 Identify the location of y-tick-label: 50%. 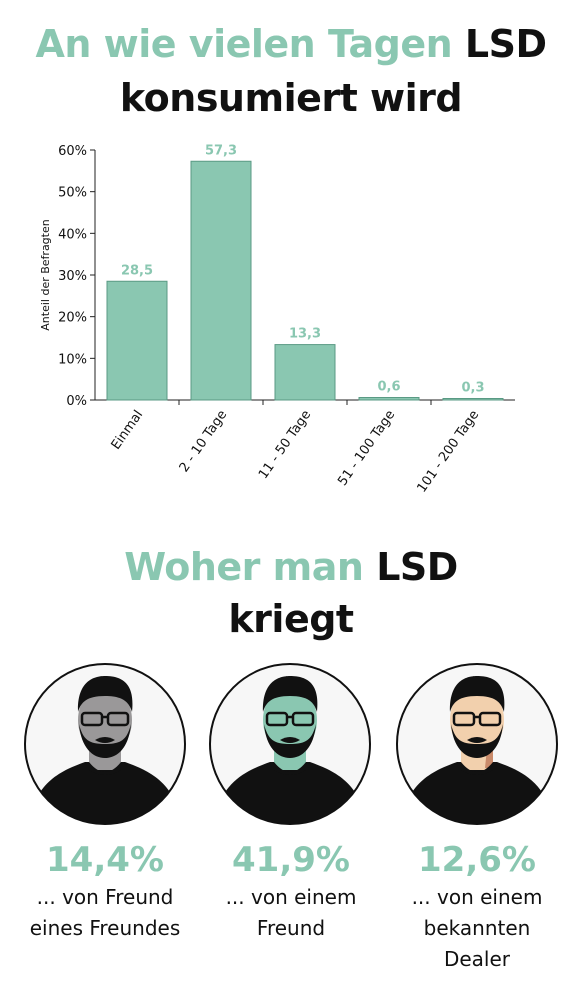
(72, 193).